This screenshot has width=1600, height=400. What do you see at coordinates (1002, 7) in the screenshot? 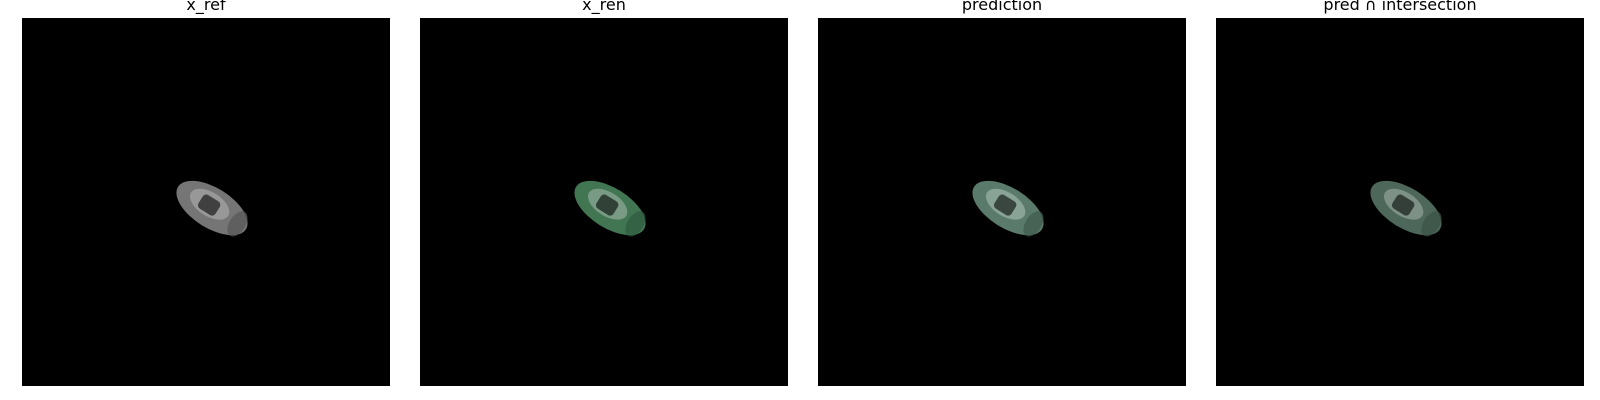
I see `panel-title: prediction` at bounding box center [1002, 7].